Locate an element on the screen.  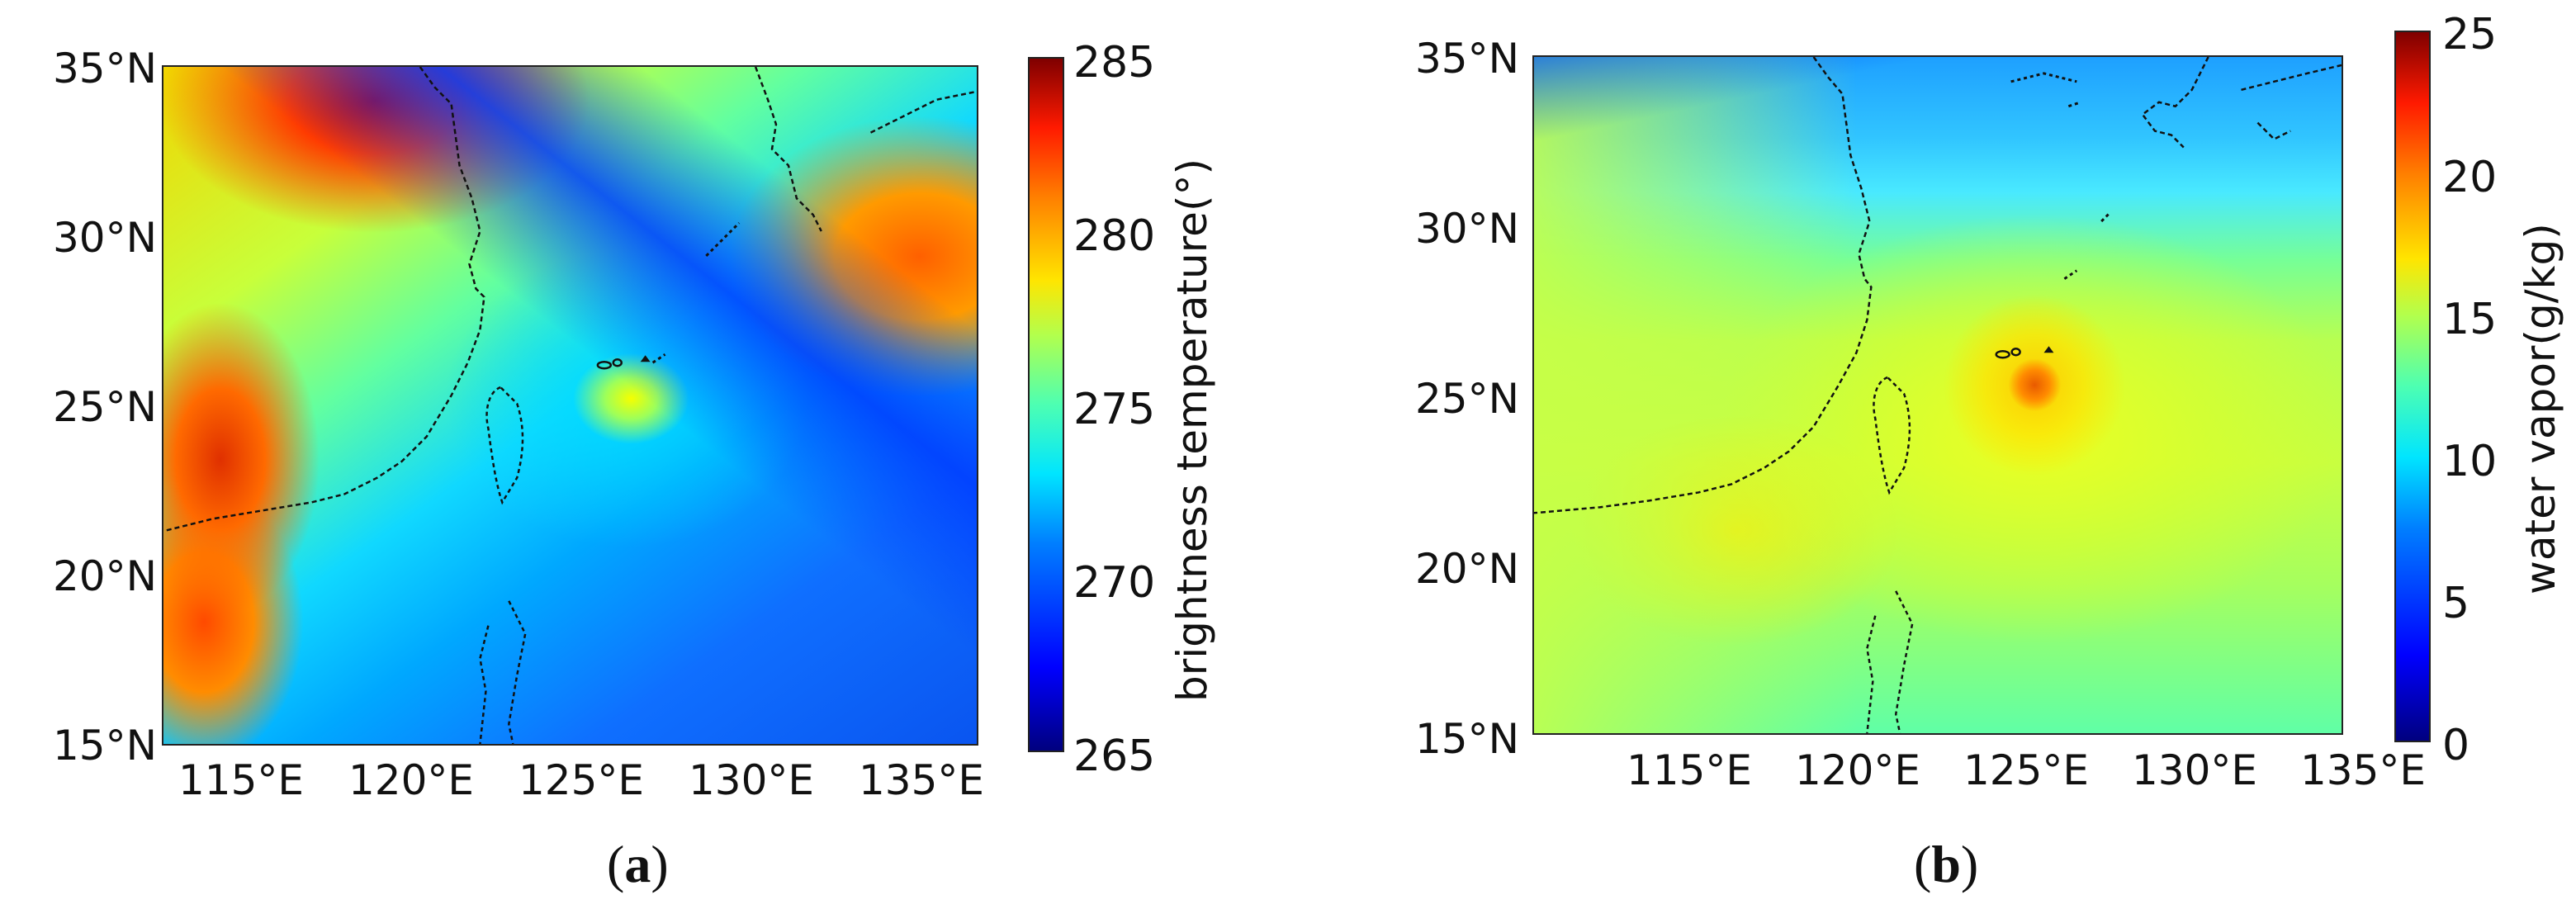
cbar-tick-25: 25 is located at coordinates (2470, 34).